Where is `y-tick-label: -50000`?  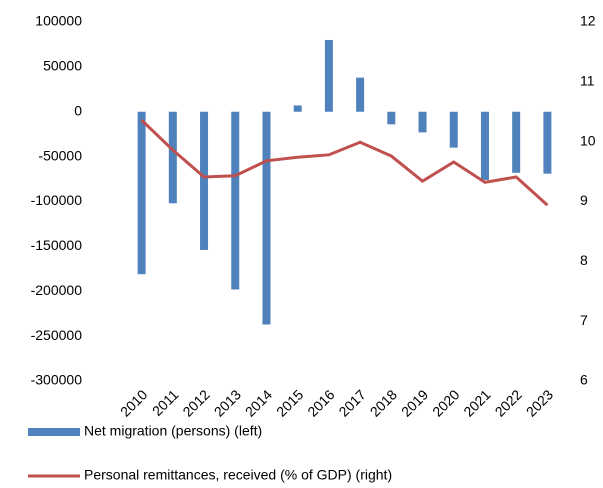 y-tick-label: -50000 is located at coordinates (60, 155).